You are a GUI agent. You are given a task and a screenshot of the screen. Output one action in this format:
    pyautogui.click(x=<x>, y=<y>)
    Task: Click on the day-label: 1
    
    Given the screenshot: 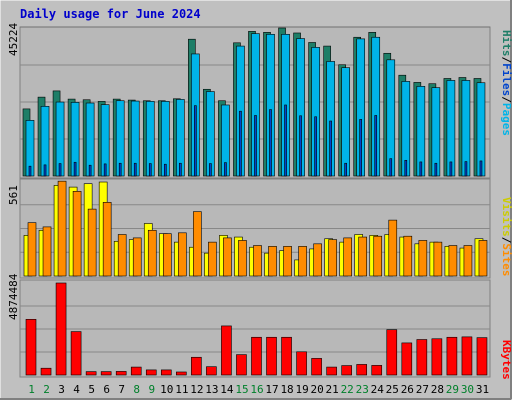 What is the action you would take?
    pyautogui.click(x=31, y=389)
    